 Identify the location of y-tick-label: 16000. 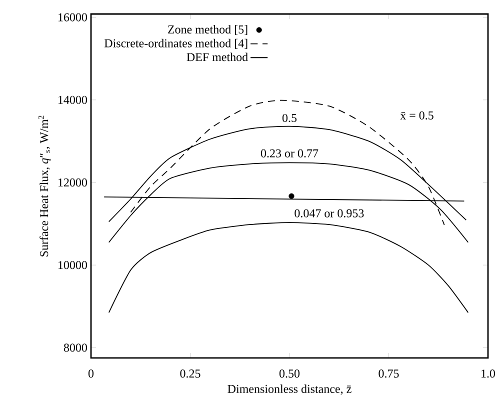
(73, 17).